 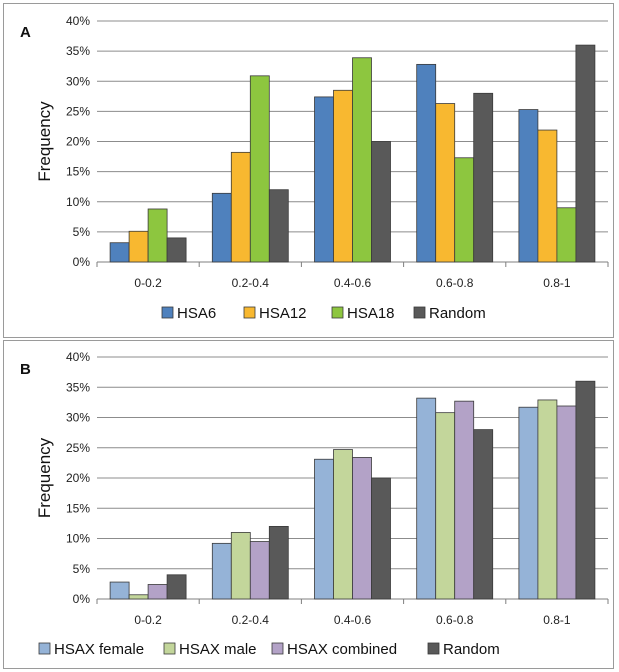 I want to click on legend-label: HSAX male, so click(x=218, y=649).